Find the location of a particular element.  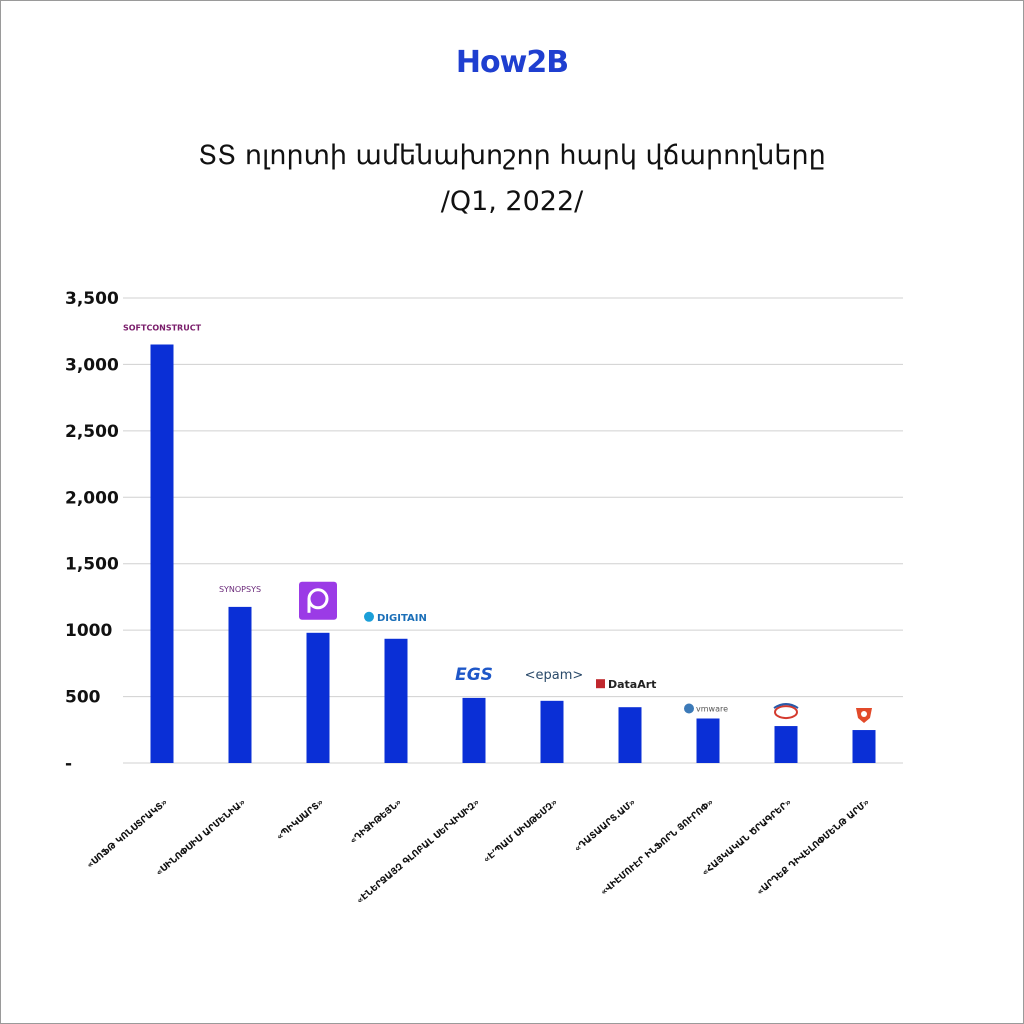

softconstruct-logo: SOFTCONSTRUCT is located at coordinates (162, 328).